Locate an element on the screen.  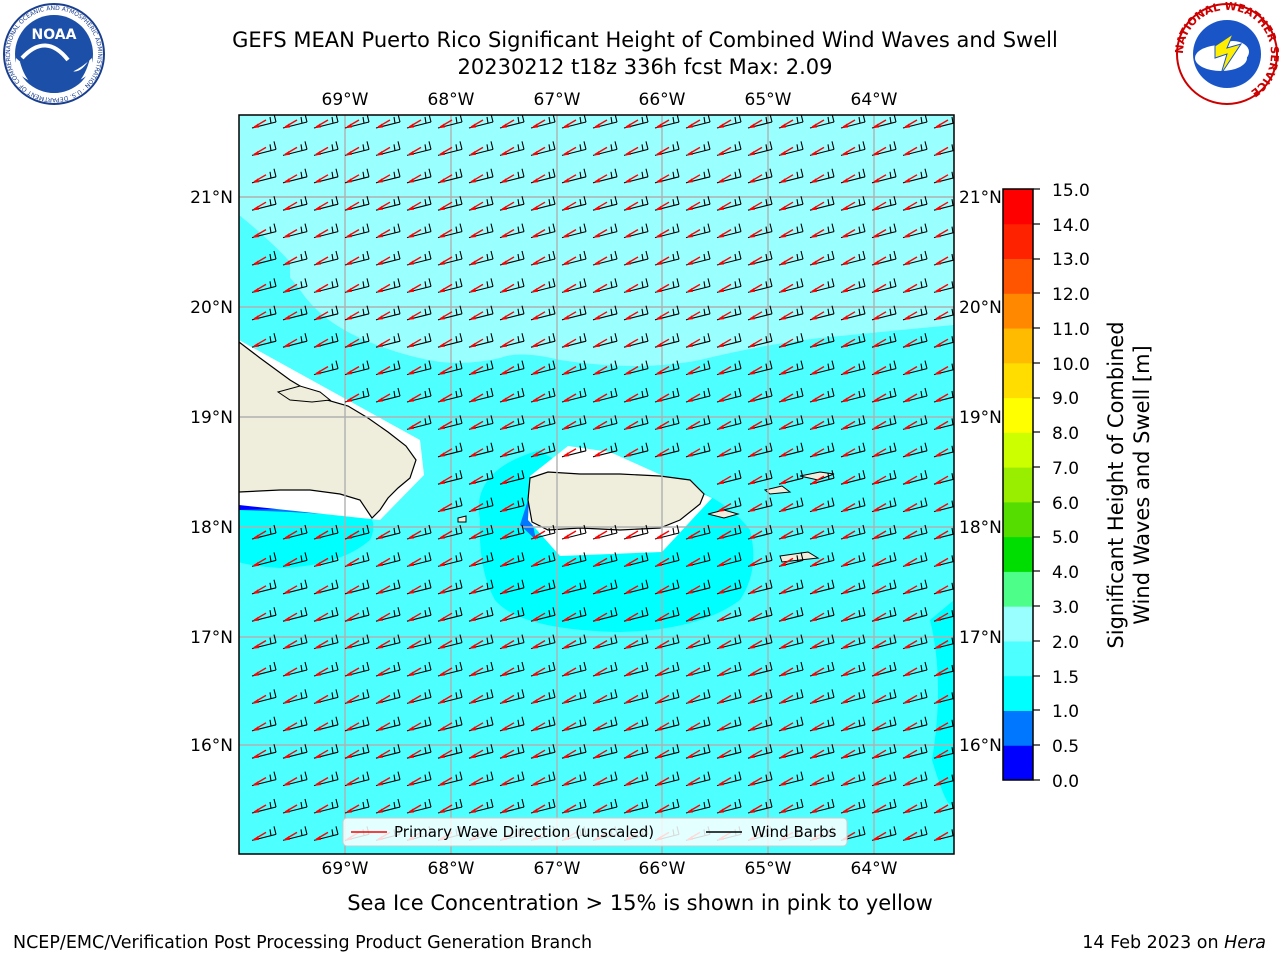
mona-island is located at coordinates (462, 519).